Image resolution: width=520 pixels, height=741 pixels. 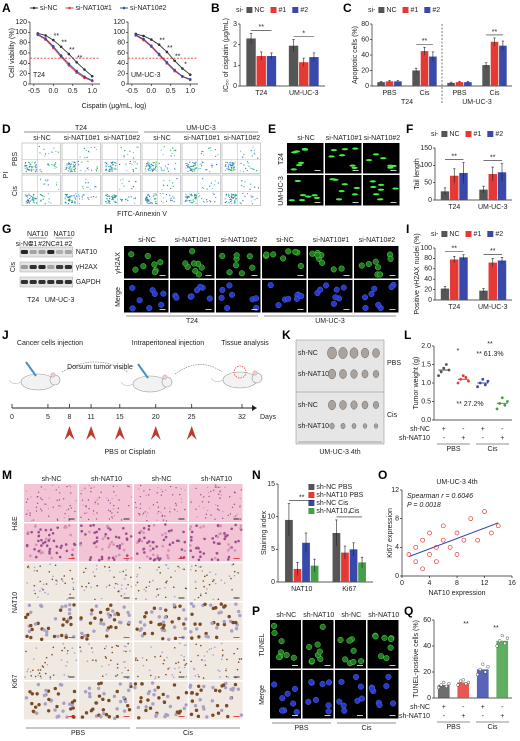 I want to click on annotation: **, so click(x=496, y=628).